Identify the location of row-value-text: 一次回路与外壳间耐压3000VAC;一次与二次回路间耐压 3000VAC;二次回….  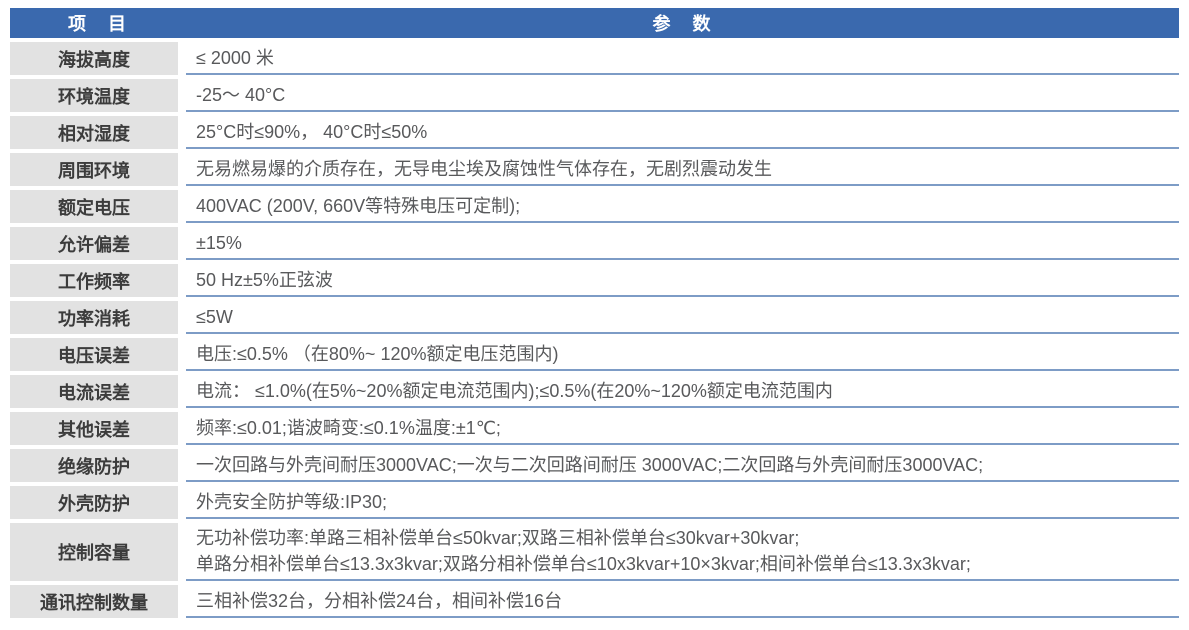
(590, 464).